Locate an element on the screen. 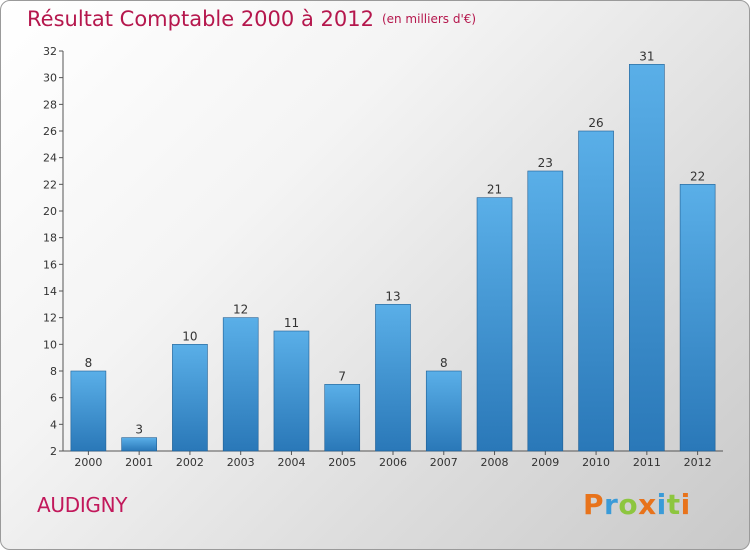 The image size is (750, 550). data-label: 3 is located at coordinates (139, 430).